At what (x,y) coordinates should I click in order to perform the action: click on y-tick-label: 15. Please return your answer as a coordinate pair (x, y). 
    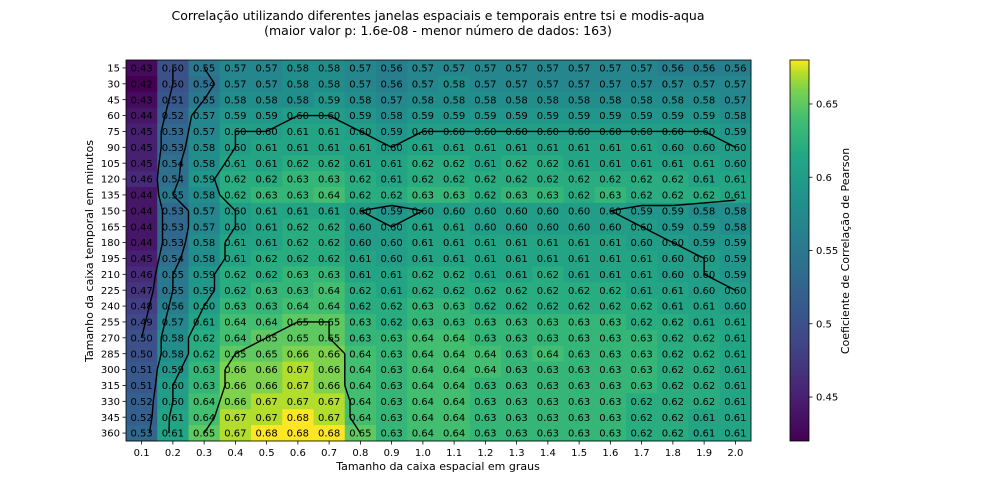
    Looking at the image, I should click on (113, 69).